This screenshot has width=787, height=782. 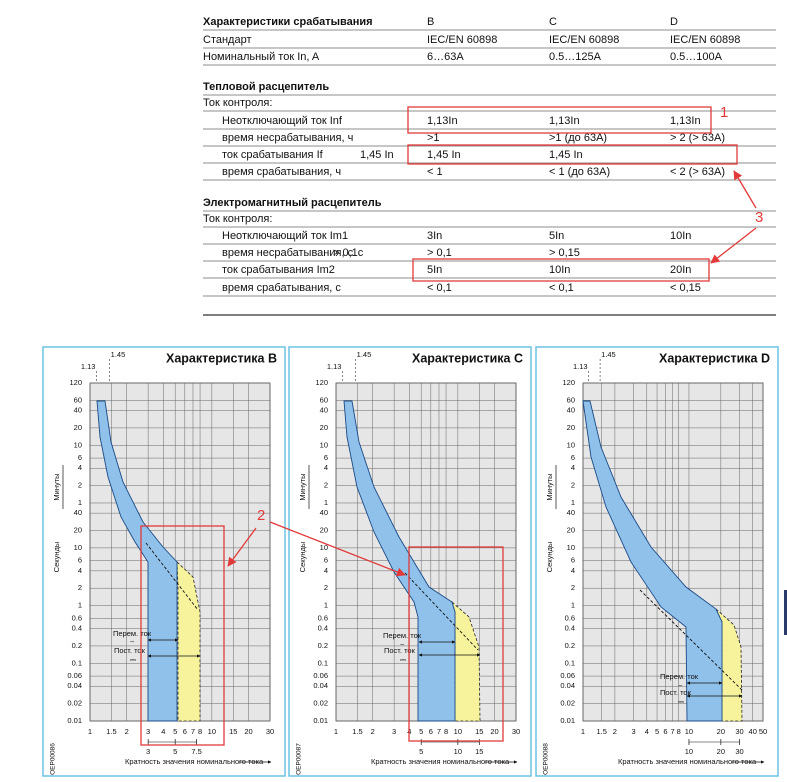 What do you see at coordinates (697, 172) in the screenshot?
I see `table-cell: < 2 (> 63A)` at bounding box center [697, 172].